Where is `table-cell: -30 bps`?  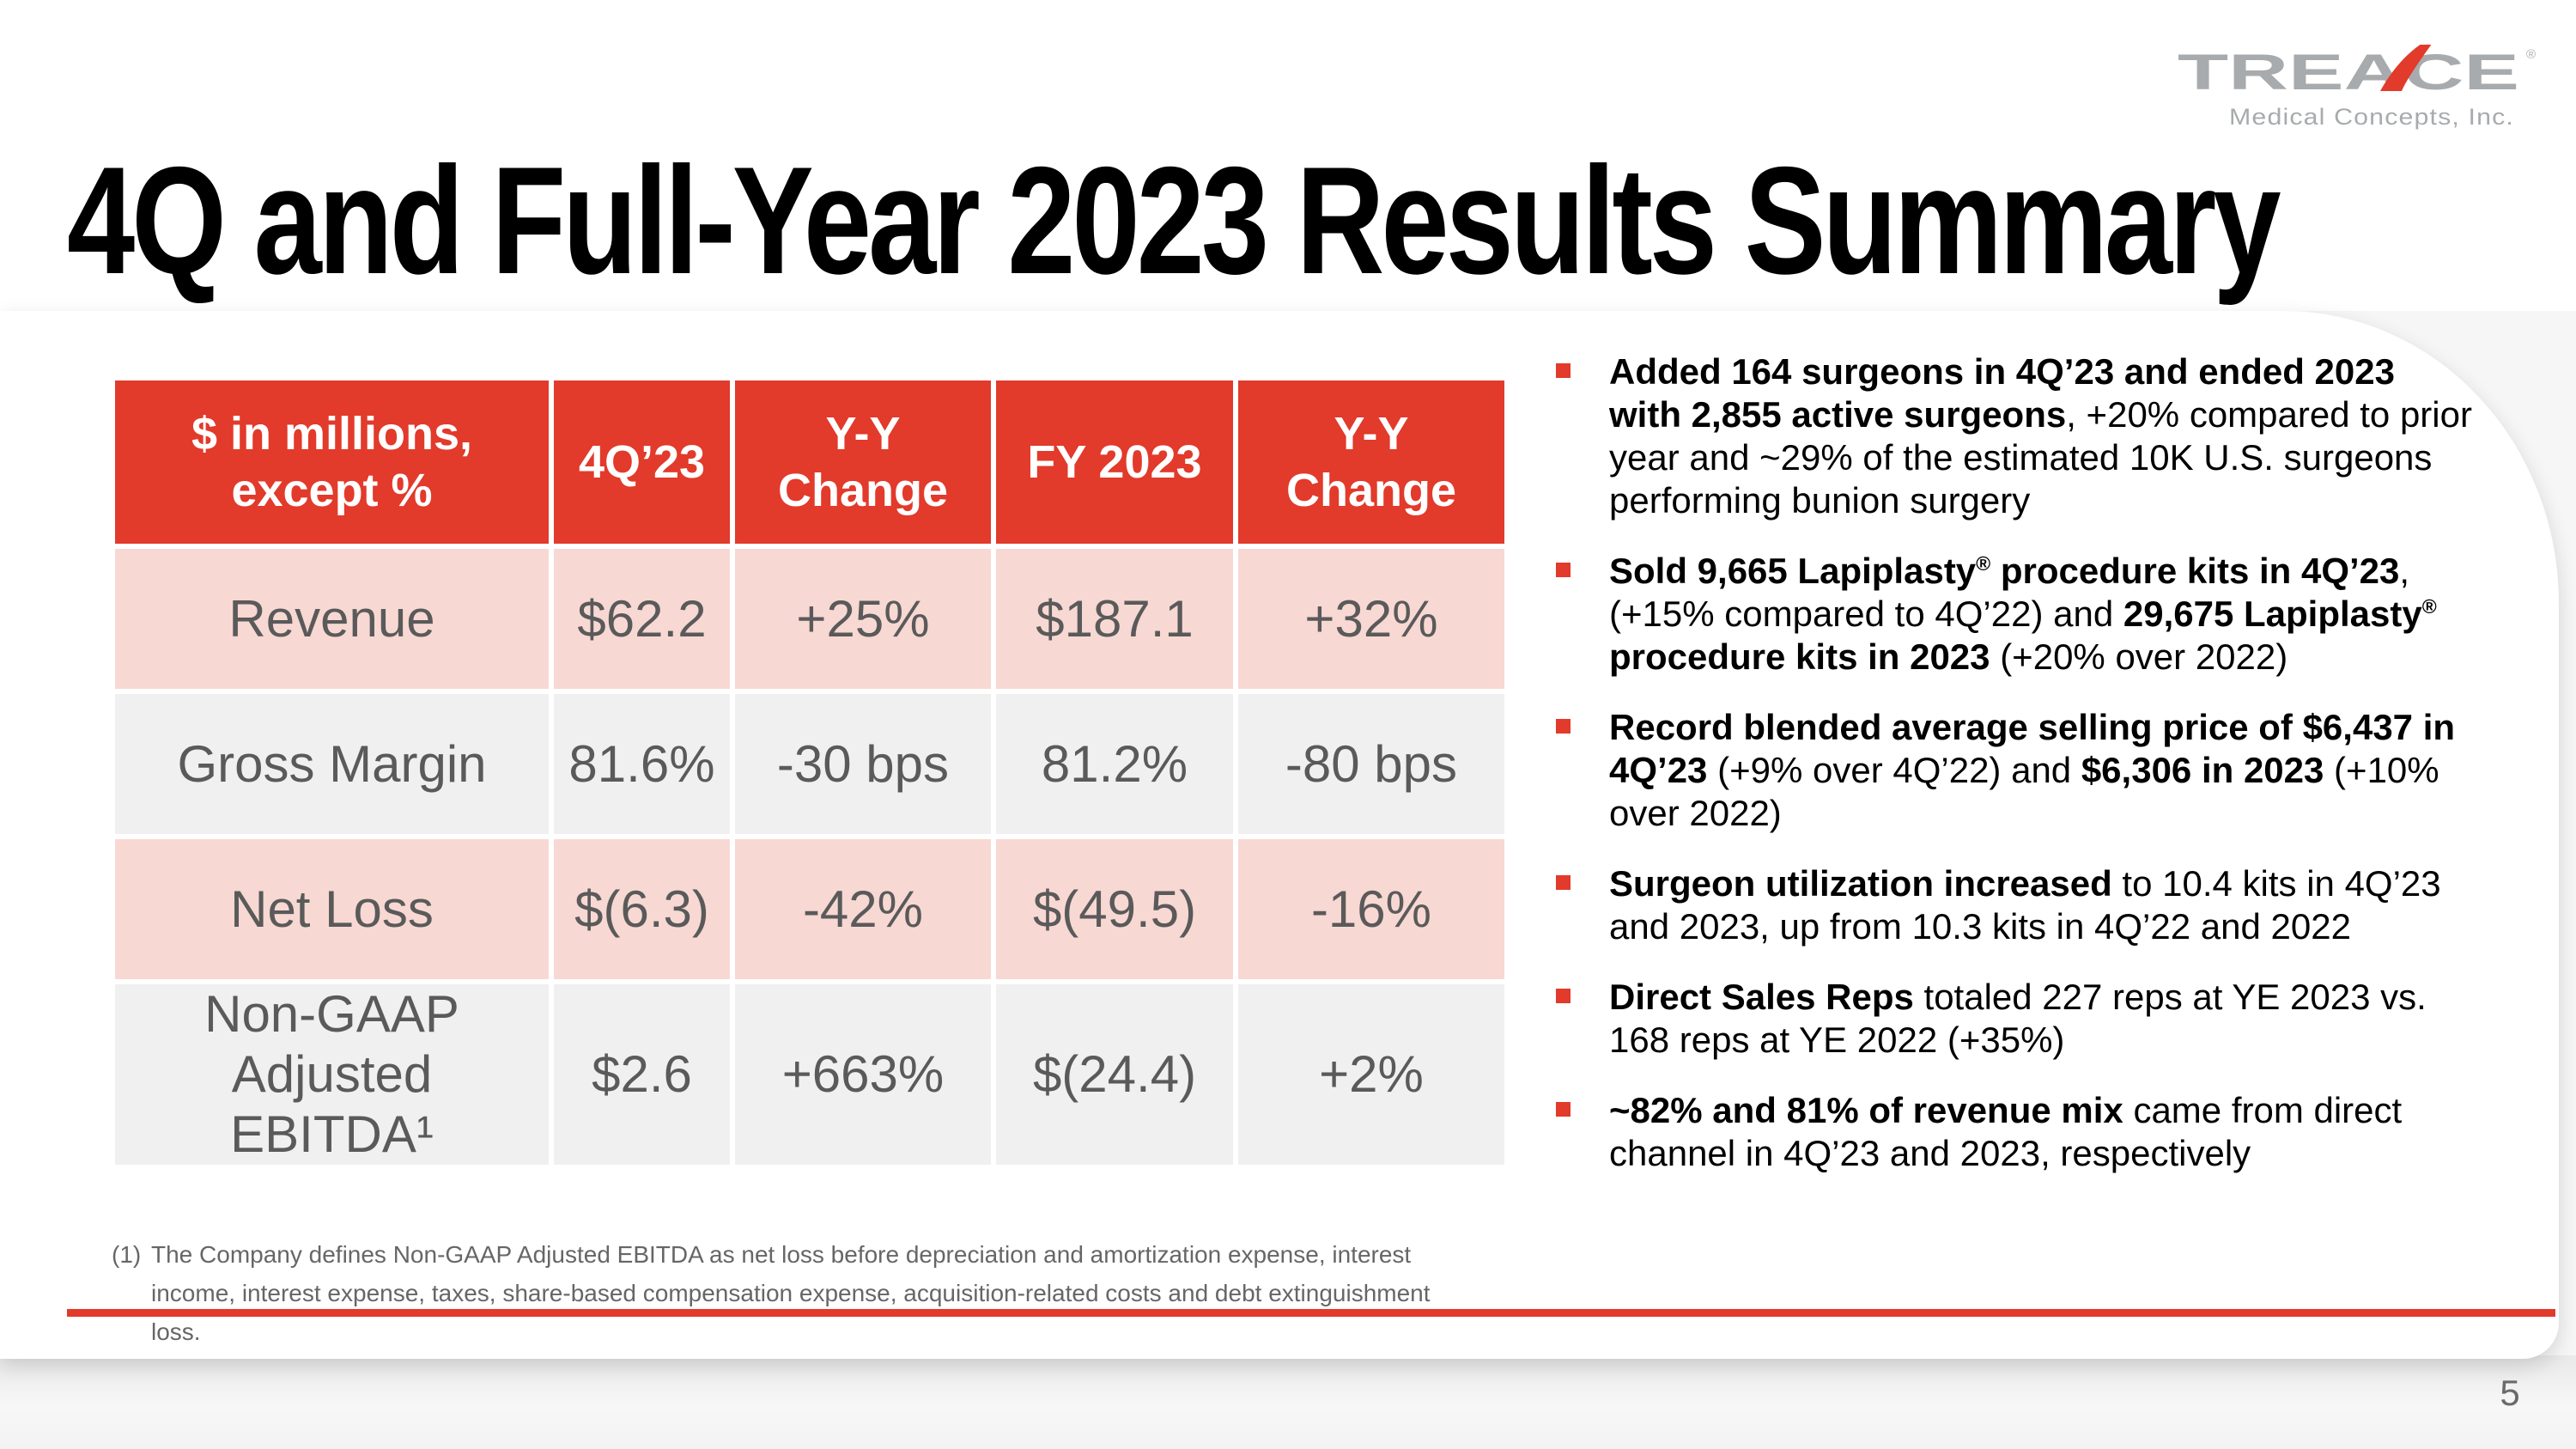
table-cell: -30 bps is located at coordinates (863, 764).